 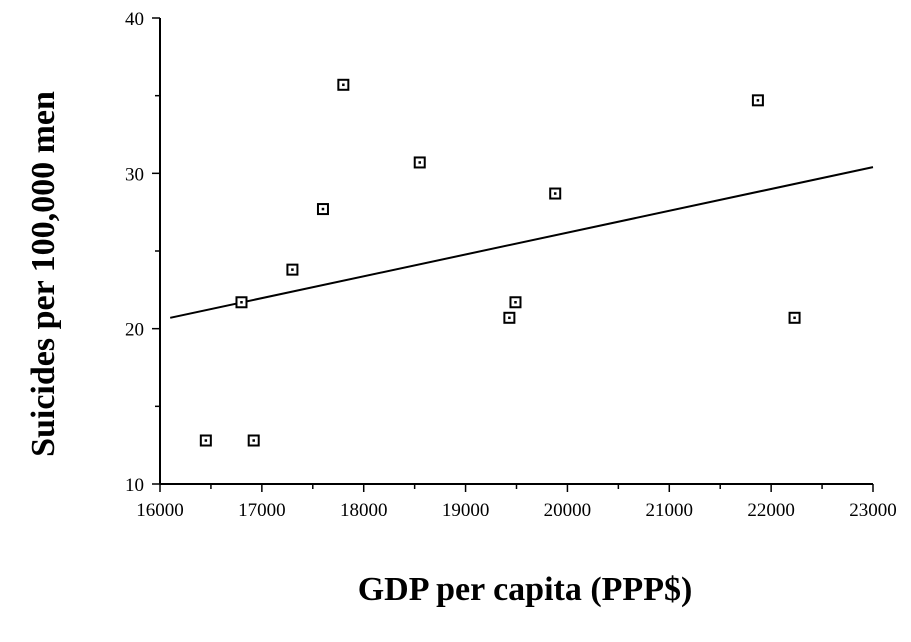 I want to click on y-tick-label: 40, so click(x=134, y=19).